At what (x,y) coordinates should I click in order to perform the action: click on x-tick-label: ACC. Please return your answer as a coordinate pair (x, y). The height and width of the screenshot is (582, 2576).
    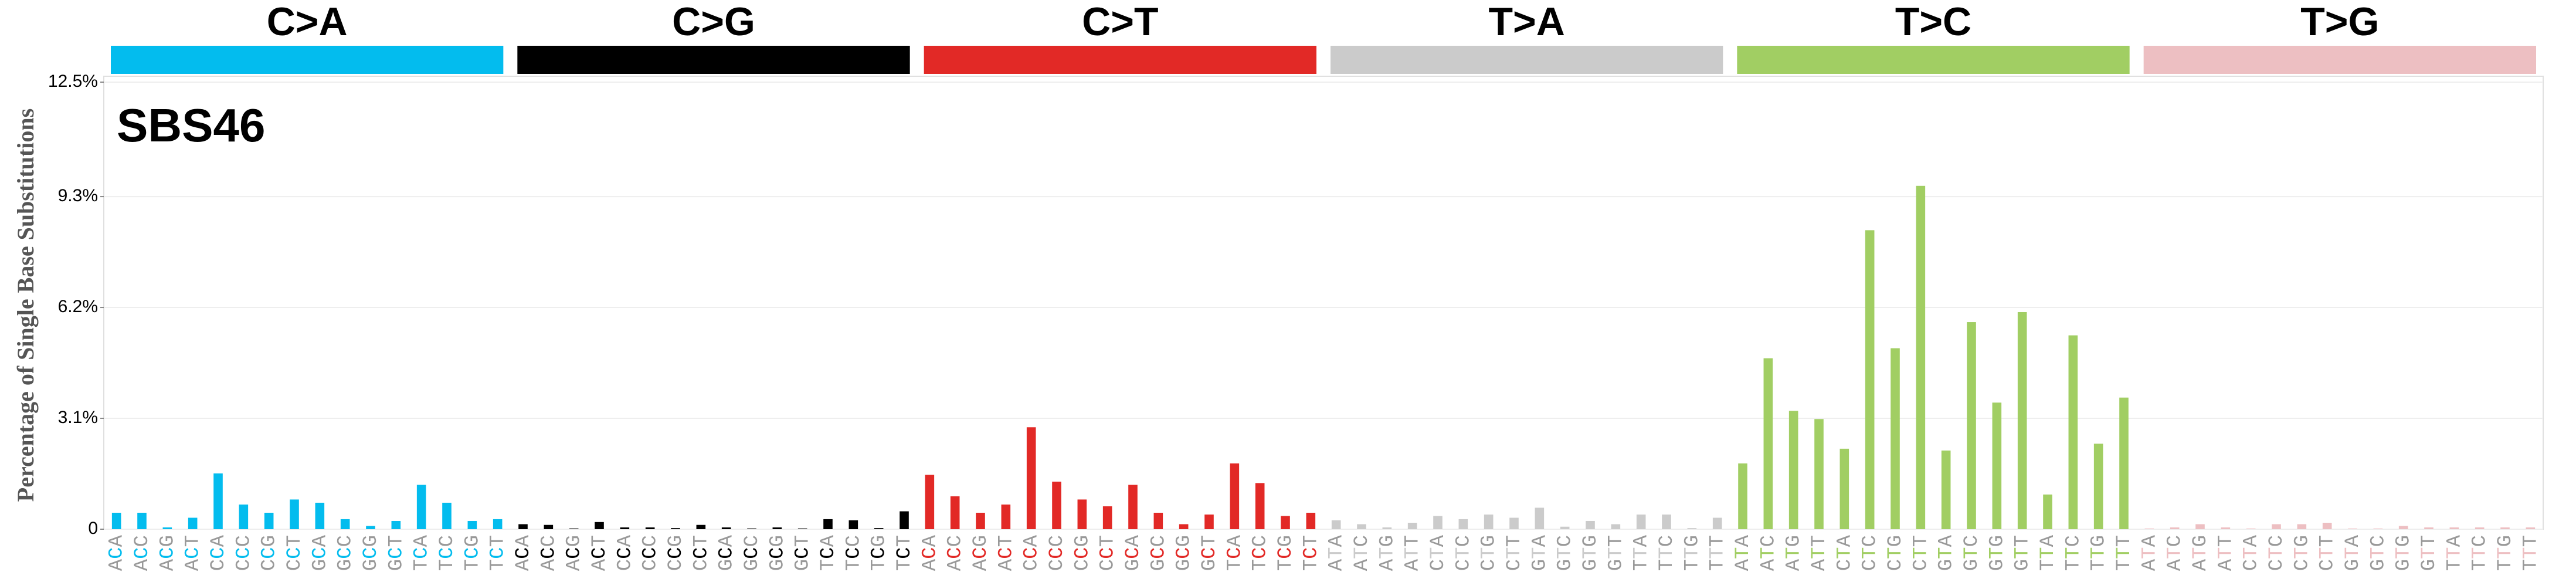
    Looking at the image, I should click on (549, 553).